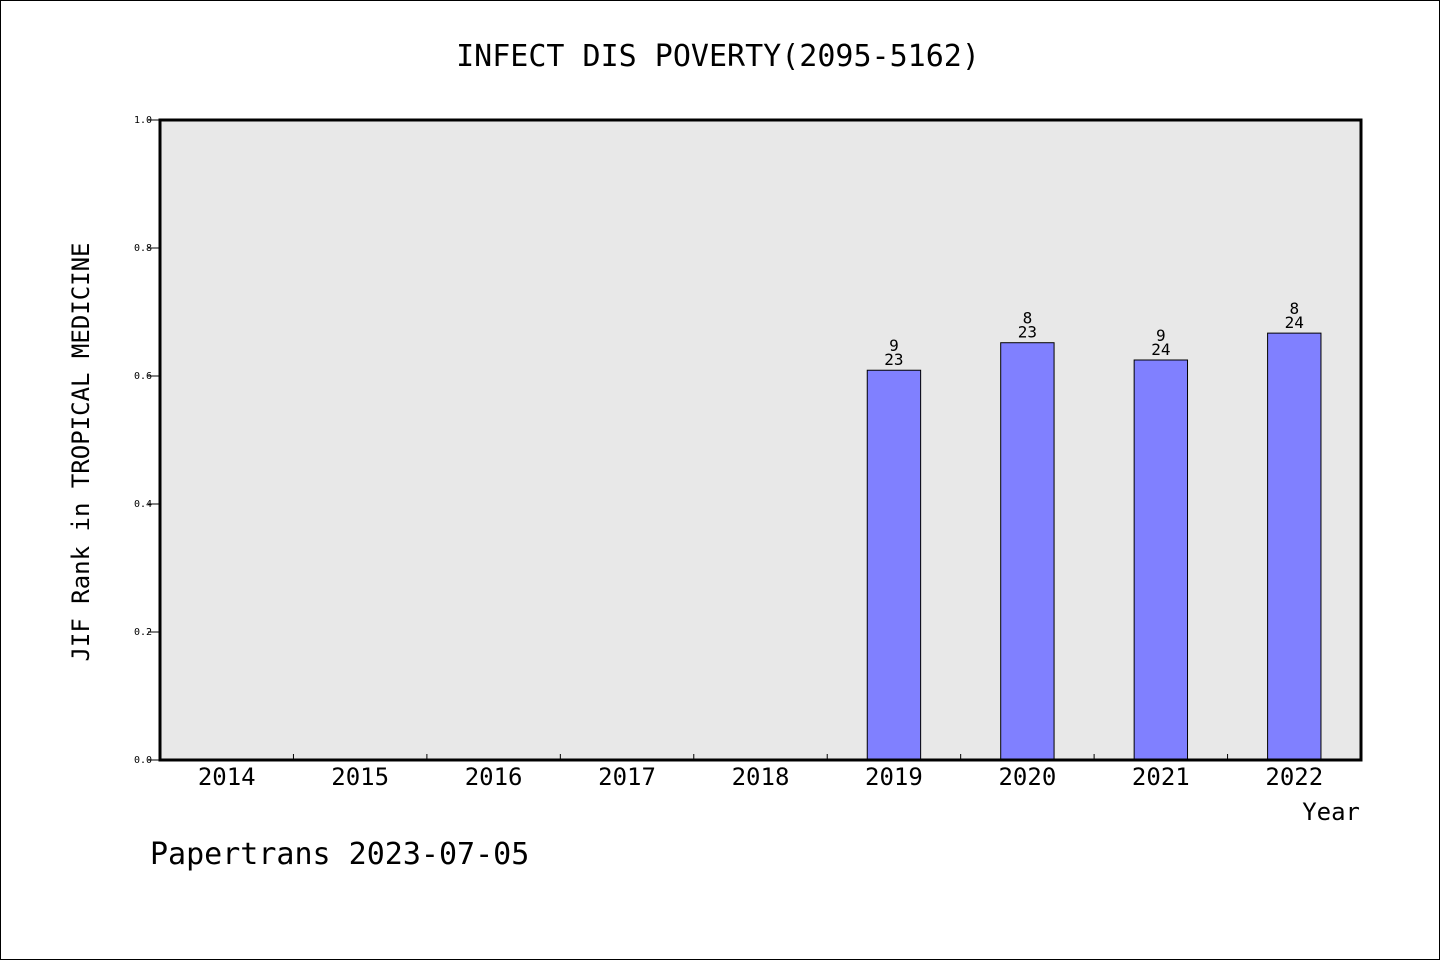  I want to click on x-axis-ticks: 2014 2015 2016 2017 2018 2019 2020 2021 2022, so click(760, 772).